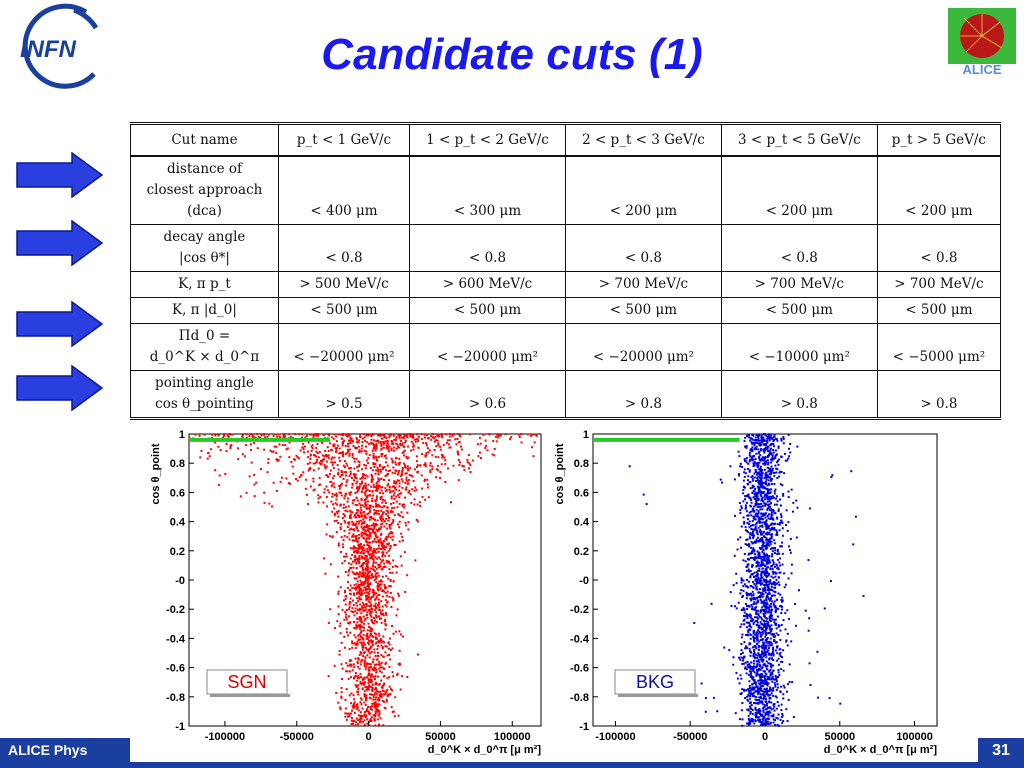 Image resolution: width=1024 pixels, height=768 pixels. I want to click on page-number: 31, so click(1001, 750).